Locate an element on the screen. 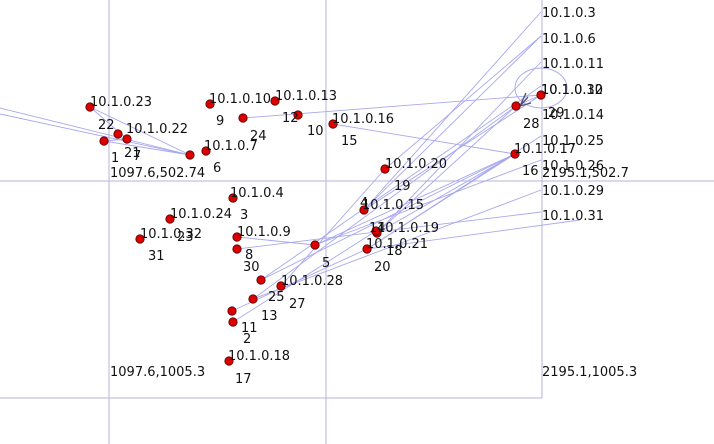  node-ip-label: 10.1.0.15 is located at coordinates (393, 205).